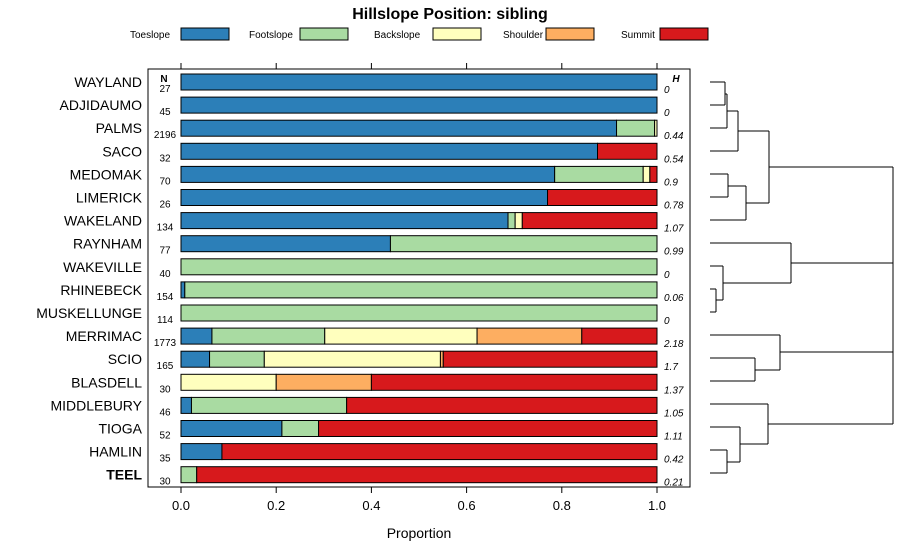 Image resolution: width=900 pixels, height=560 pixels. Describe the element at coordinates (674, 390) in the screenshot. I see `h-value-blasdell: 1.37` at that location.